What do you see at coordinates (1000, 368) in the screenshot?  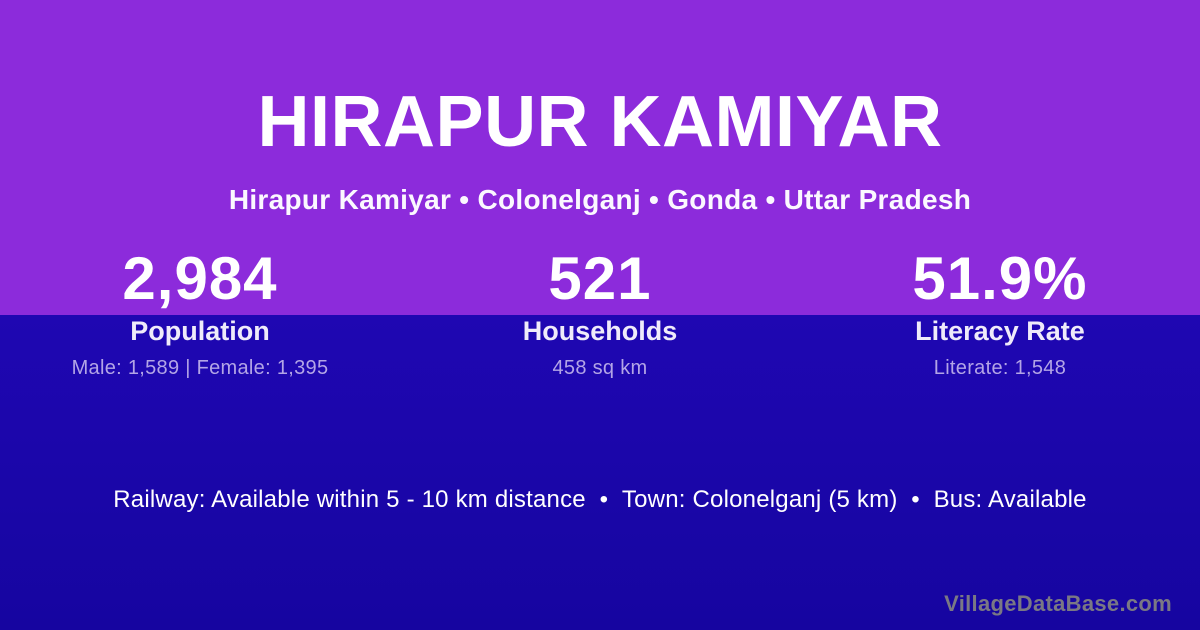 I see `literacy-rate-detail: Literate: 1,548` at bounding box center [1000, 368].